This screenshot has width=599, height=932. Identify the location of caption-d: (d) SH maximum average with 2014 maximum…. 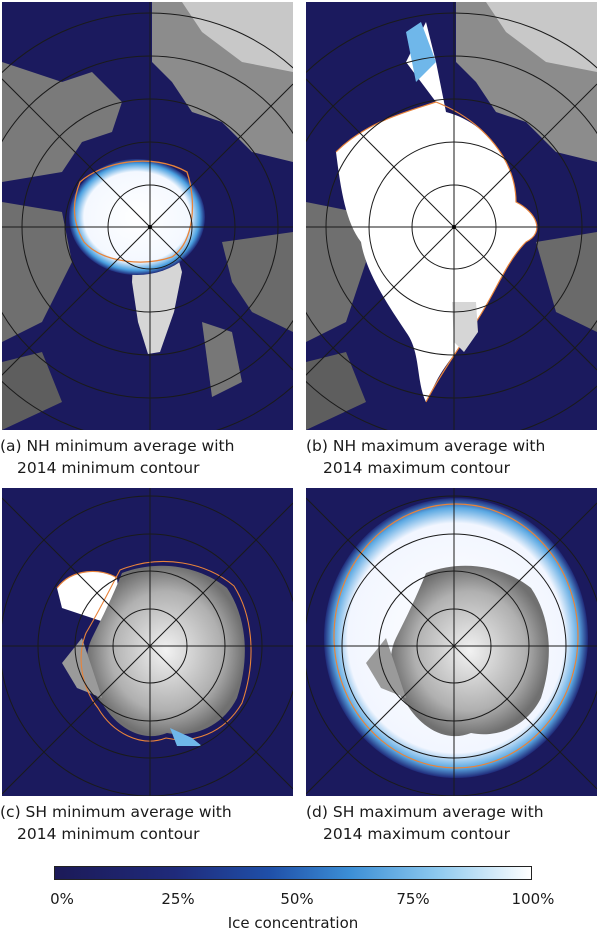
(425, 823).